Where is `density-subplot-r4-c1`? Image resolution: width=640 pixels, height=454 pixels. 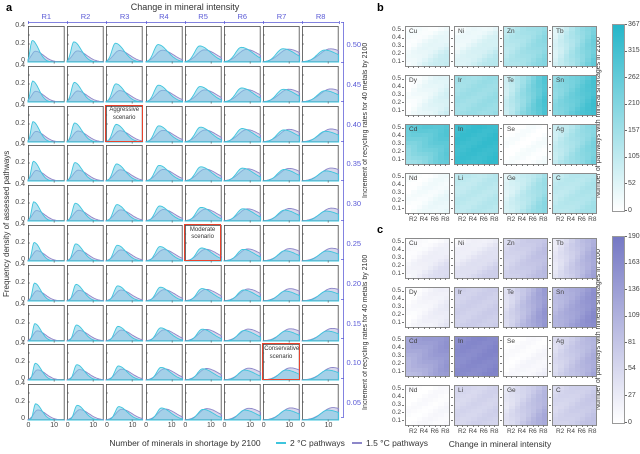 density-subplot-r4-c1 is located at coordinates (85, 204).